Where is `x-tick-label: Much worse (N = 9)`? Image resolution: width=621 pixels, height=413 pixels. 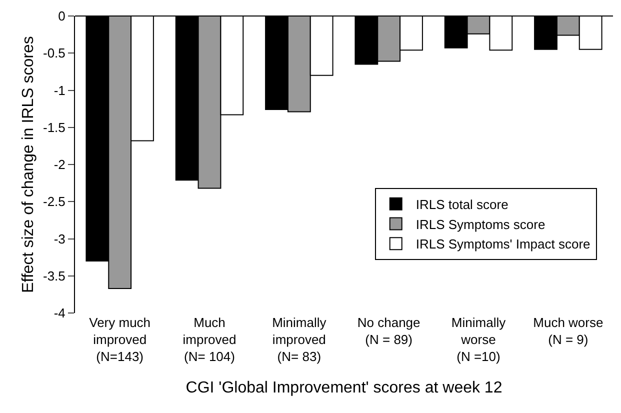 x-tick-label: Much worse (N = 9) is located at coordinates (568, 331).